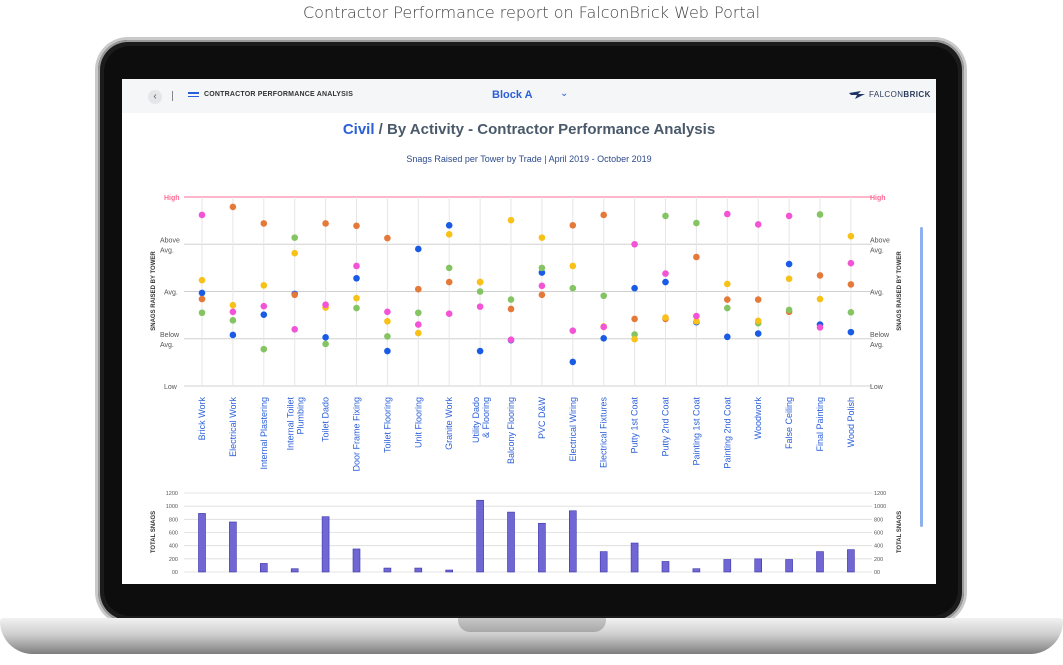 The height and width of the screenshot is (665, 1063). What do you see at coordinates (604, 433) in the screenshot?
I see `category-label: Electrical Fixtures` at bounding box center [604, 433].